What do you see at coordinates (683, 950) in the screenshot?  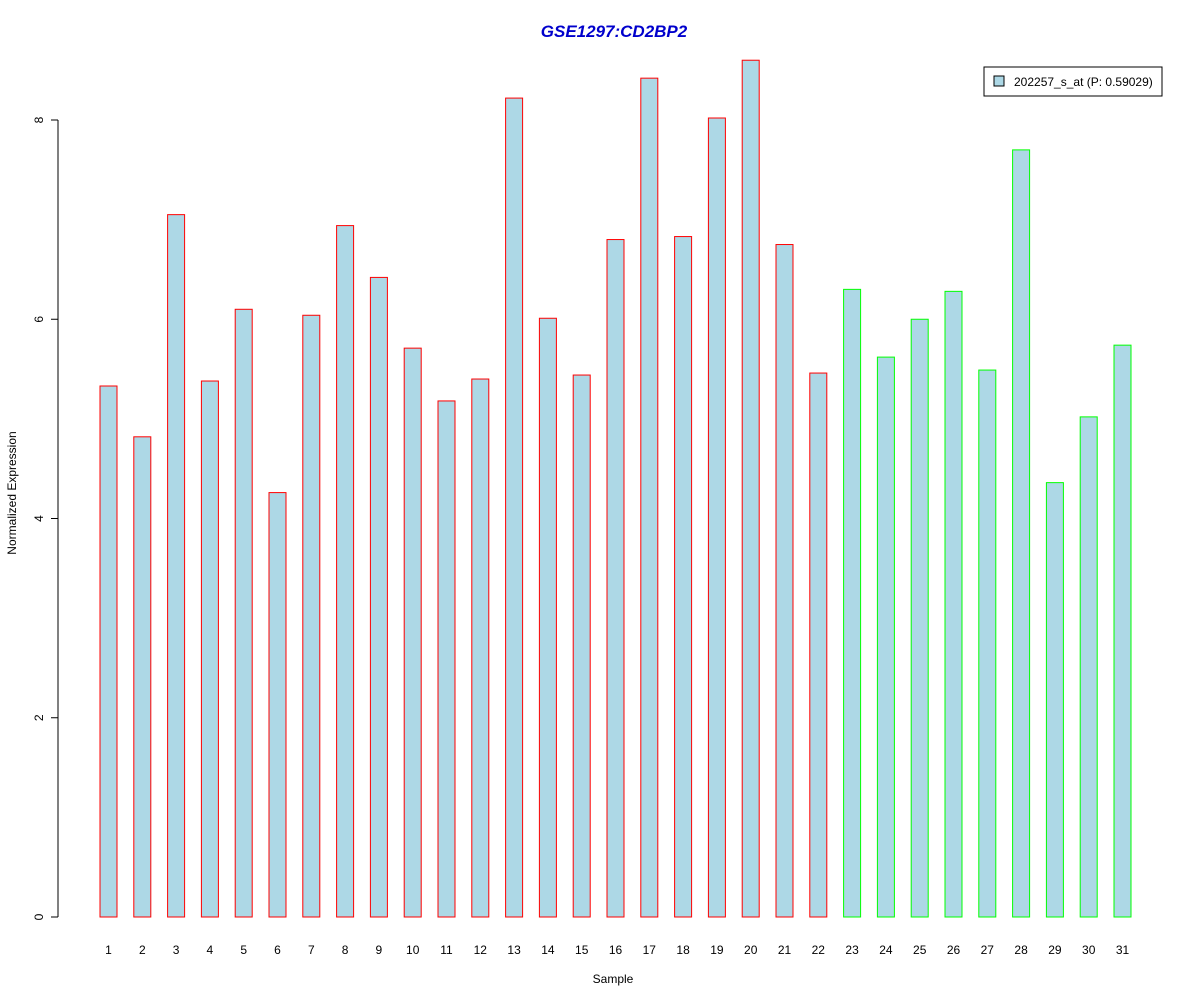 I see `x-tick-label: 18` at bounding box center [683, 950].